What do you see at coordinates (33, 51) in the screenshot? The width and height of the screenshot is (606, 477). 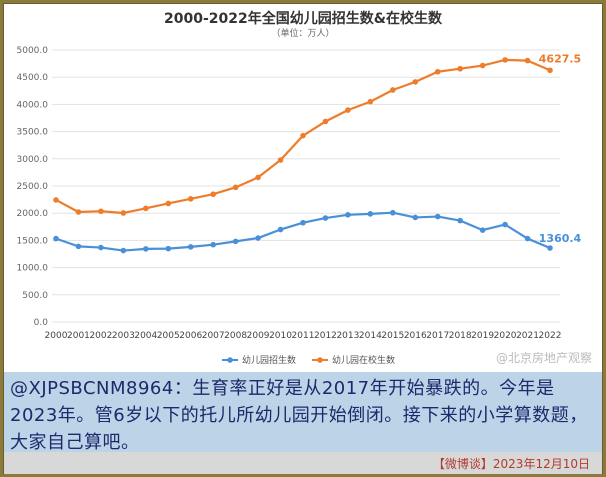 I see `y-tick-label: 5000.0` at bounding box center [33, 51].